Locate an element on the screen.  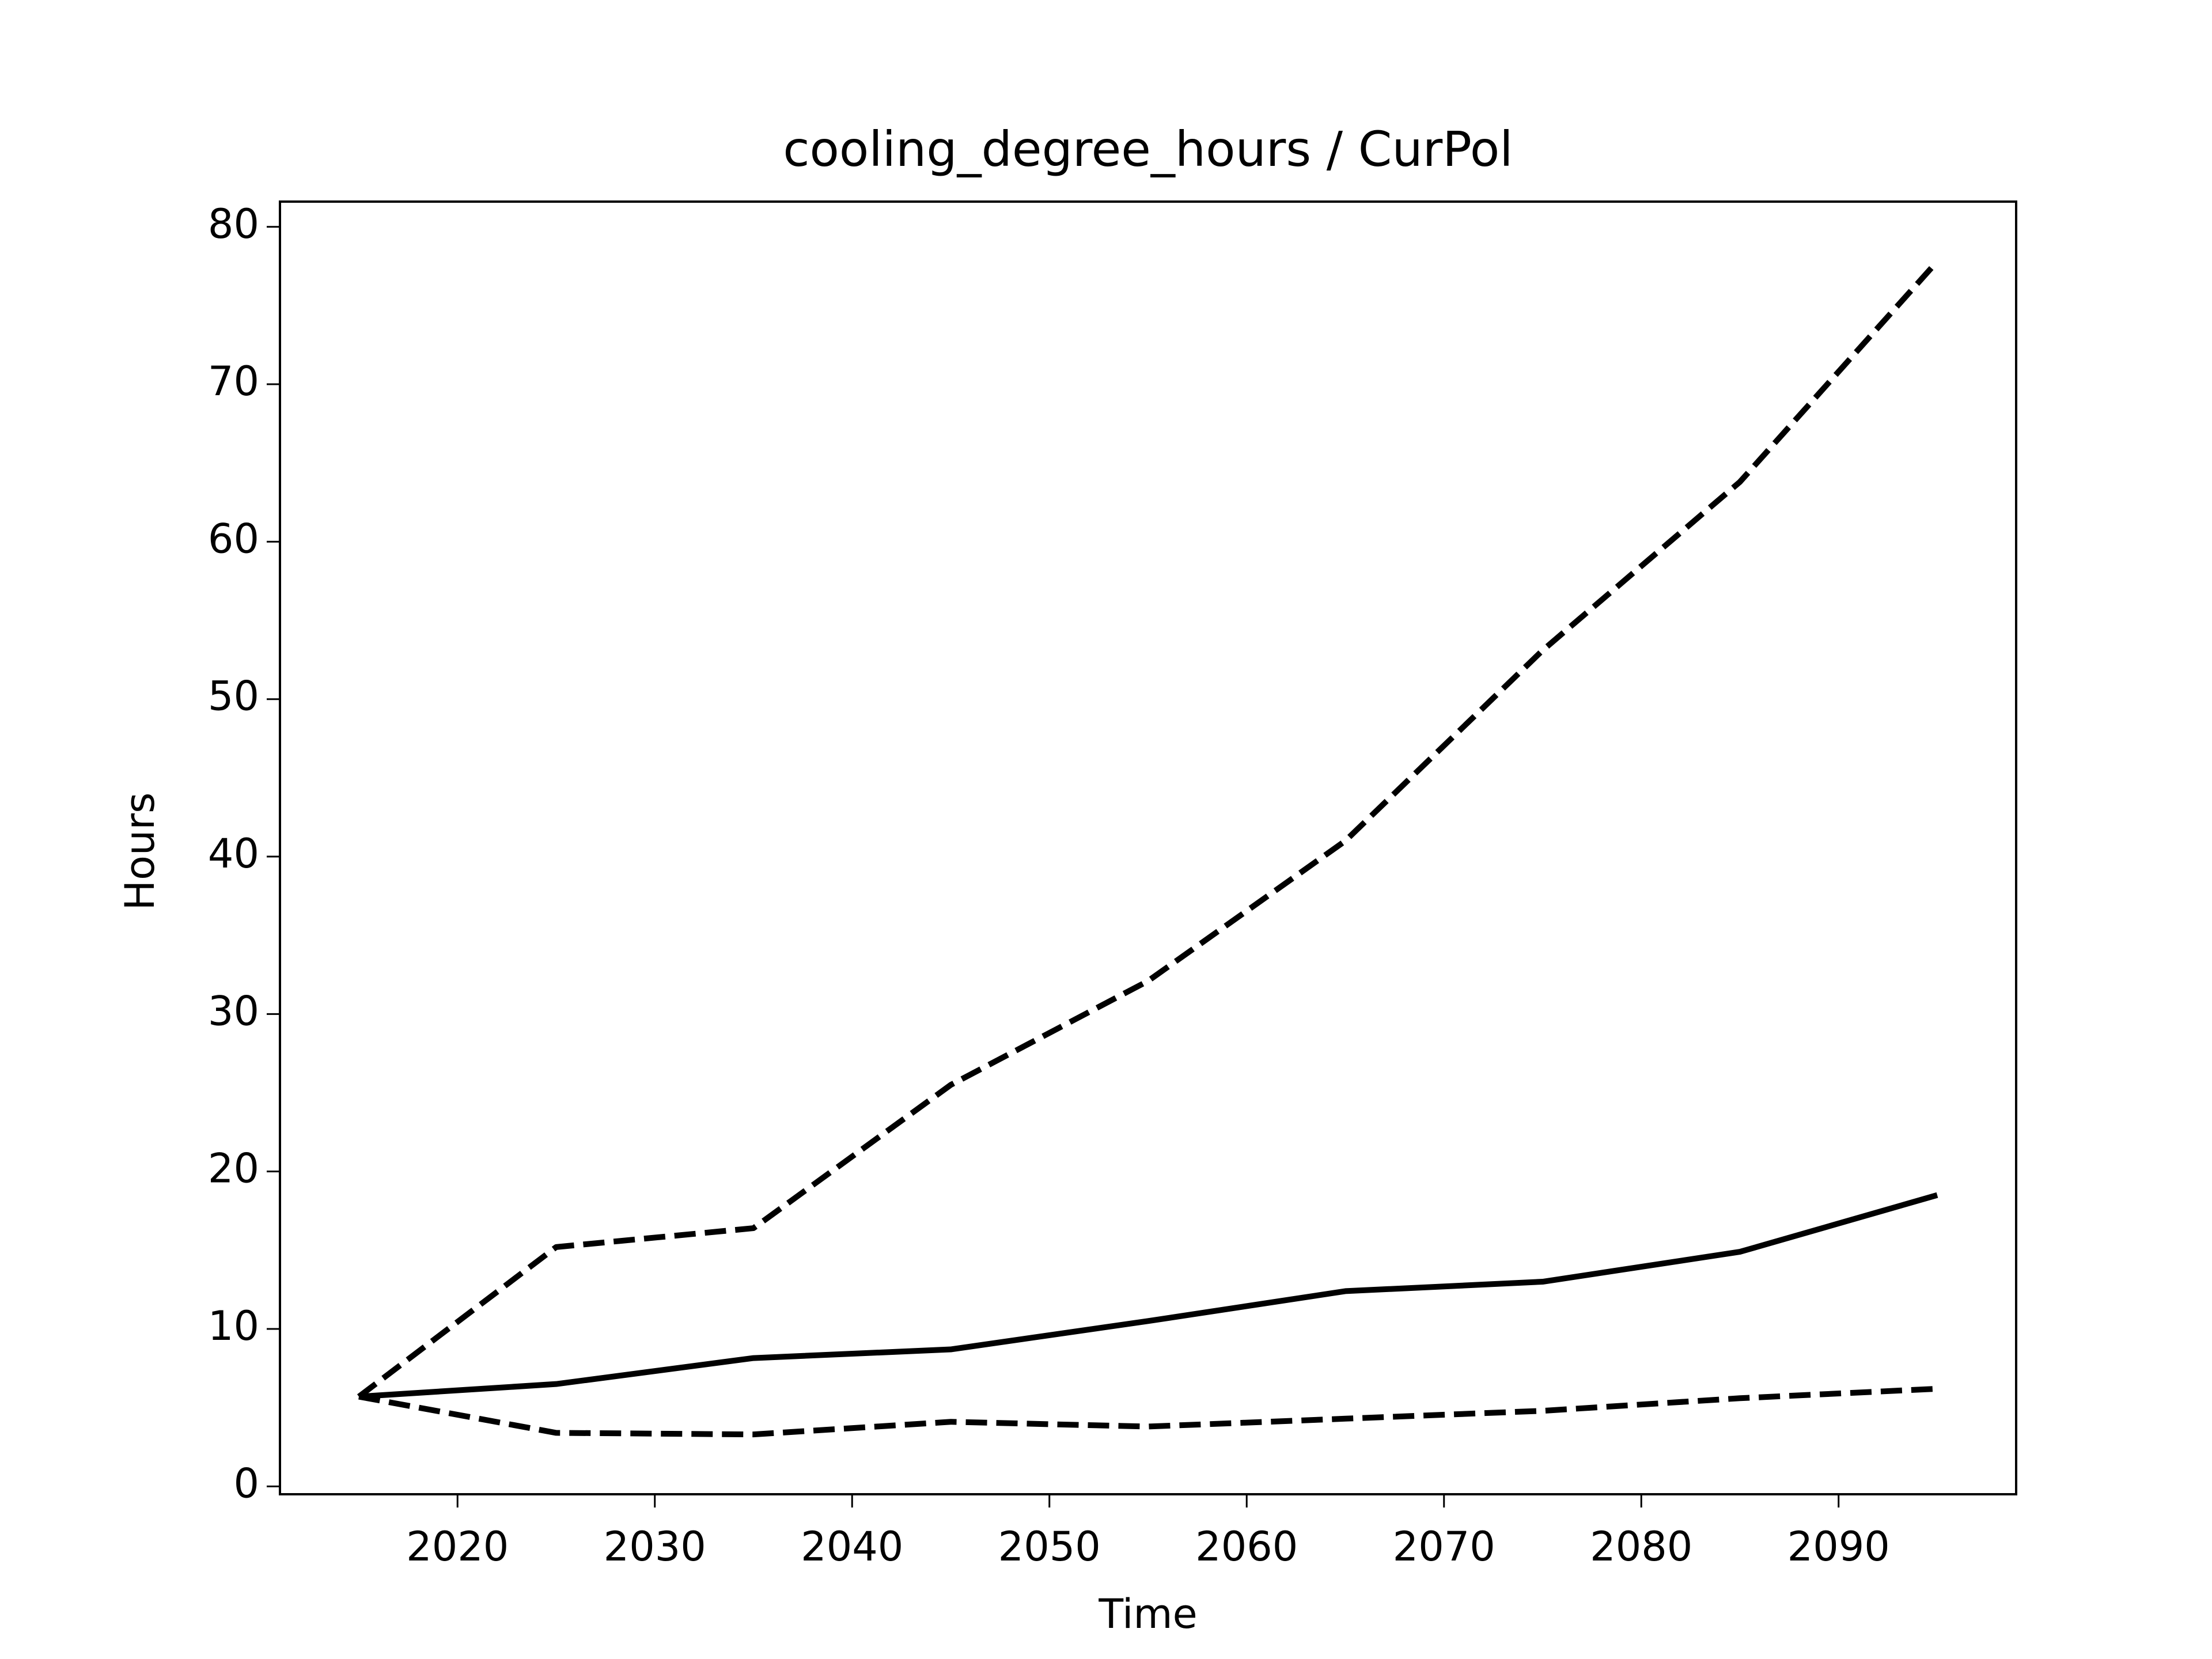
x-tick-label: 2020 is located at coordinates (457, 1546).